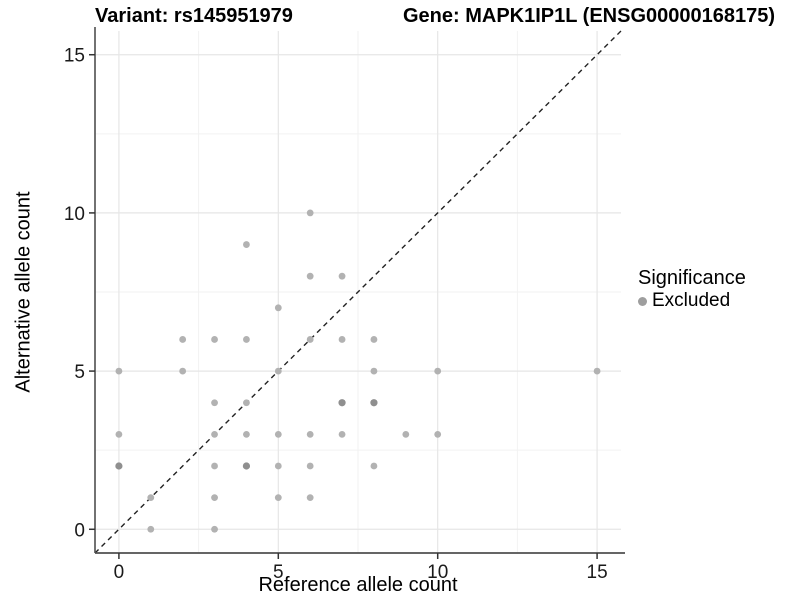 The width and height of the screenshot is (800, 600). I want to click on y-axis-title: Alternative allele count, so click(23, 292).